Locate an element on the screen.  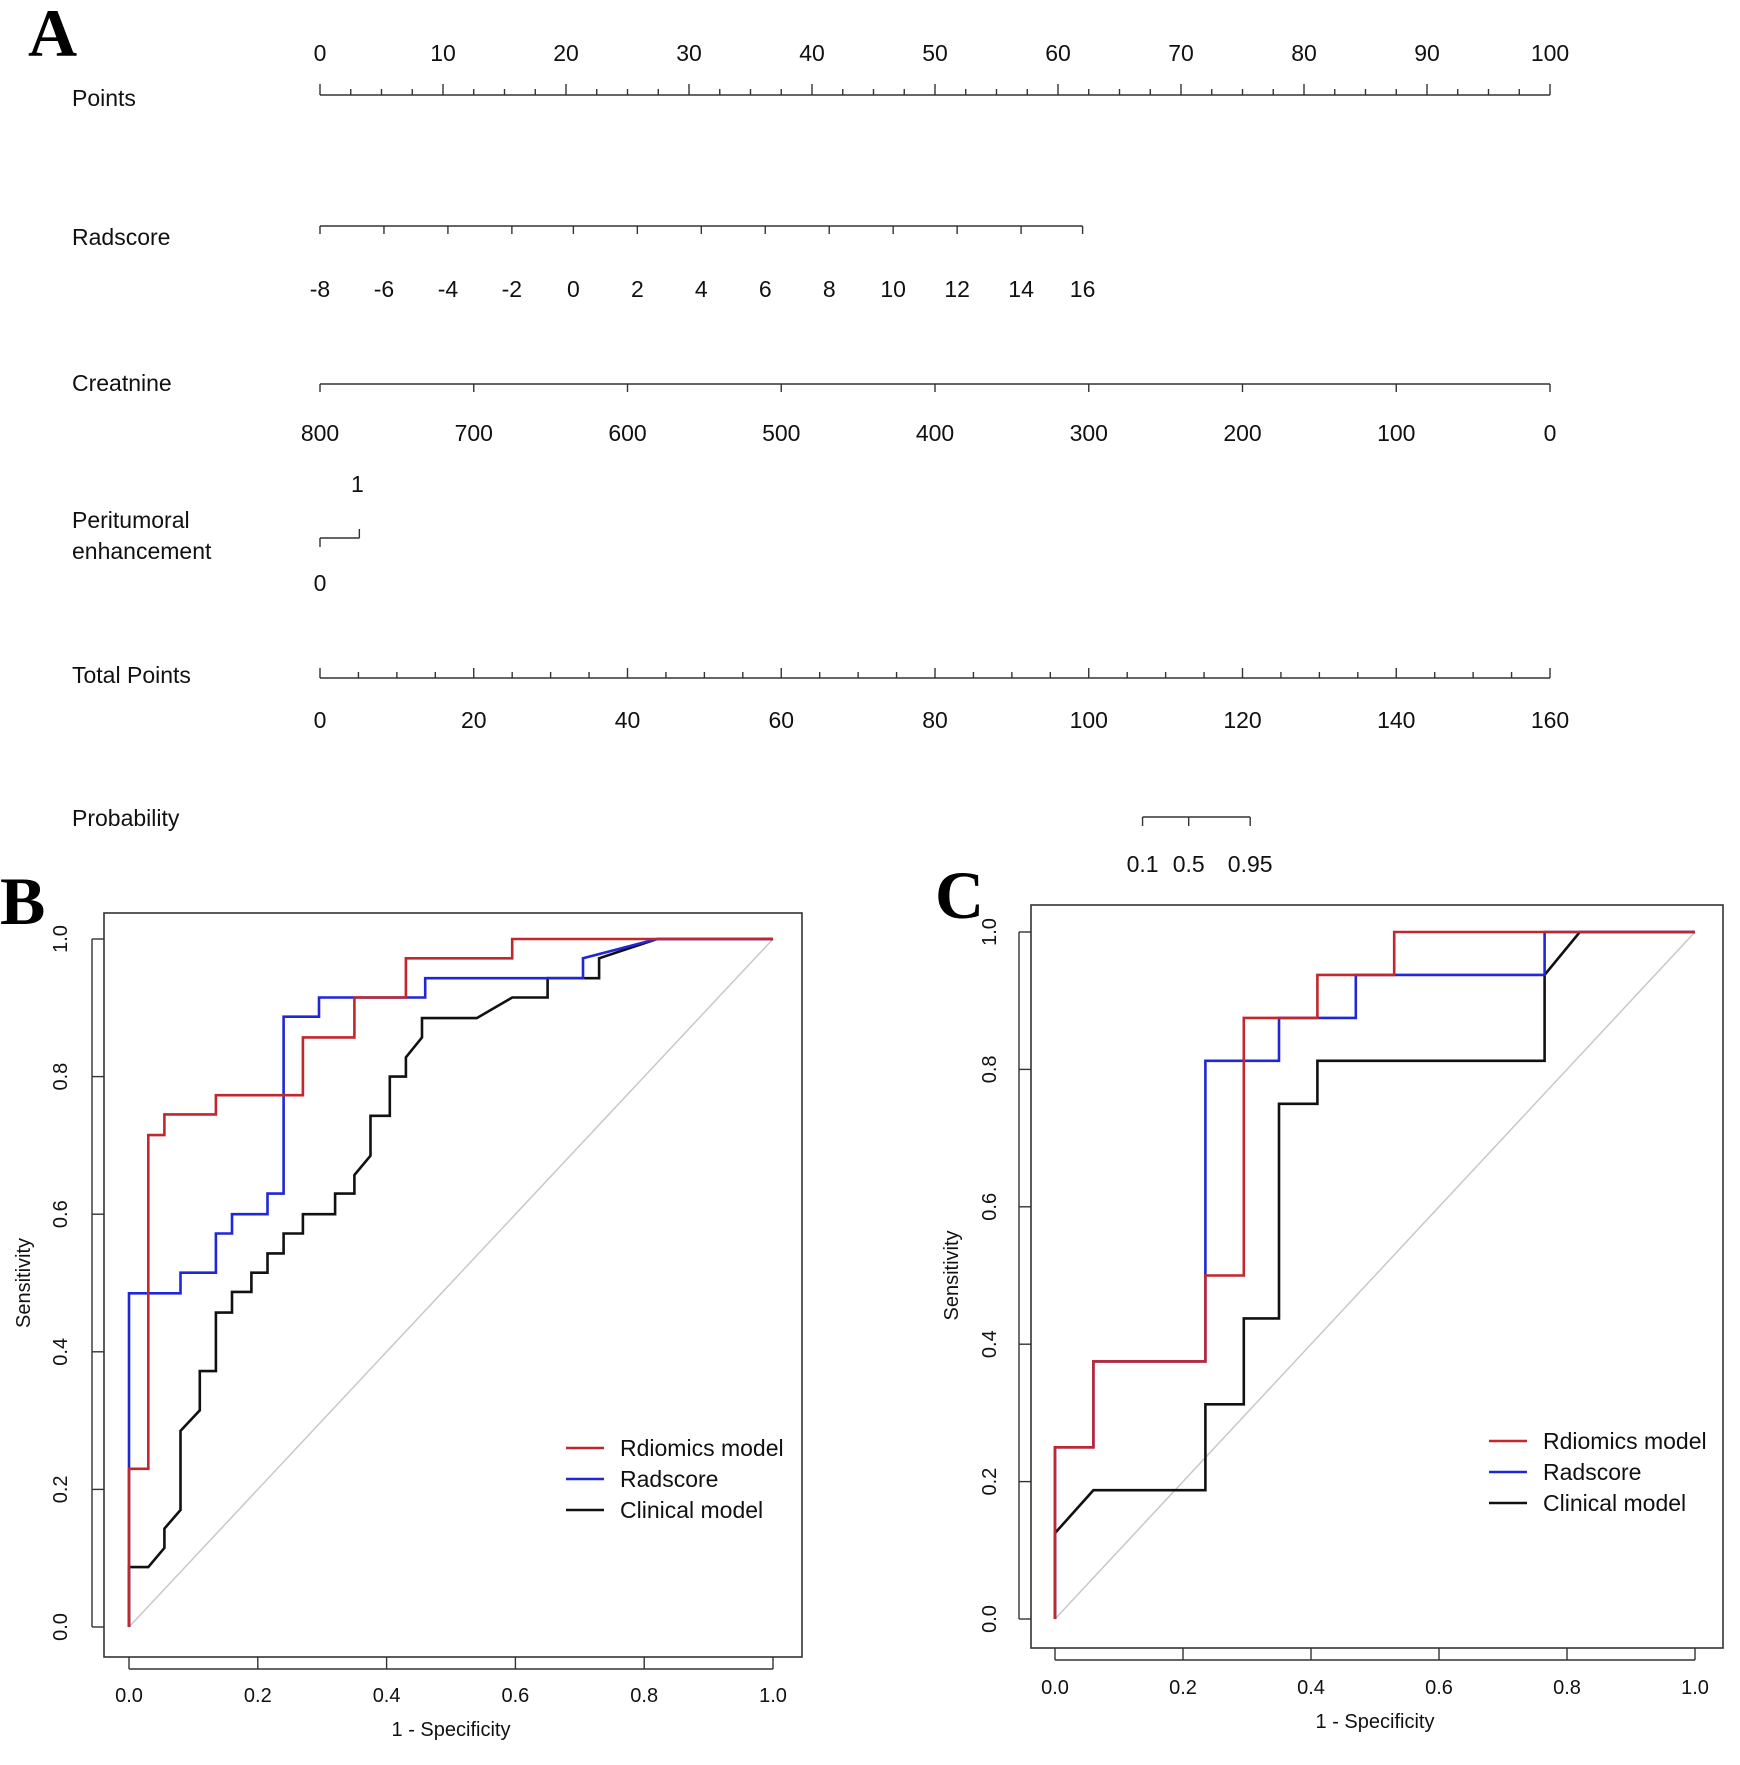
tick-label-probability: 0.5 is located at coordinates (1189, 864).